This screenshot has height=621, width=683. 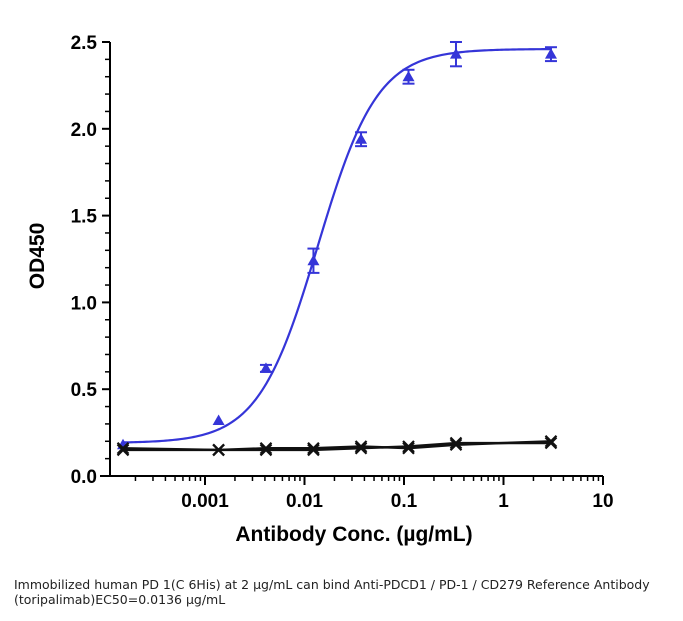 What do you see at coordinates (84, 43) in the screenshot?
I see `y-tick-label: 2.5` at bounding box center [84, 43].